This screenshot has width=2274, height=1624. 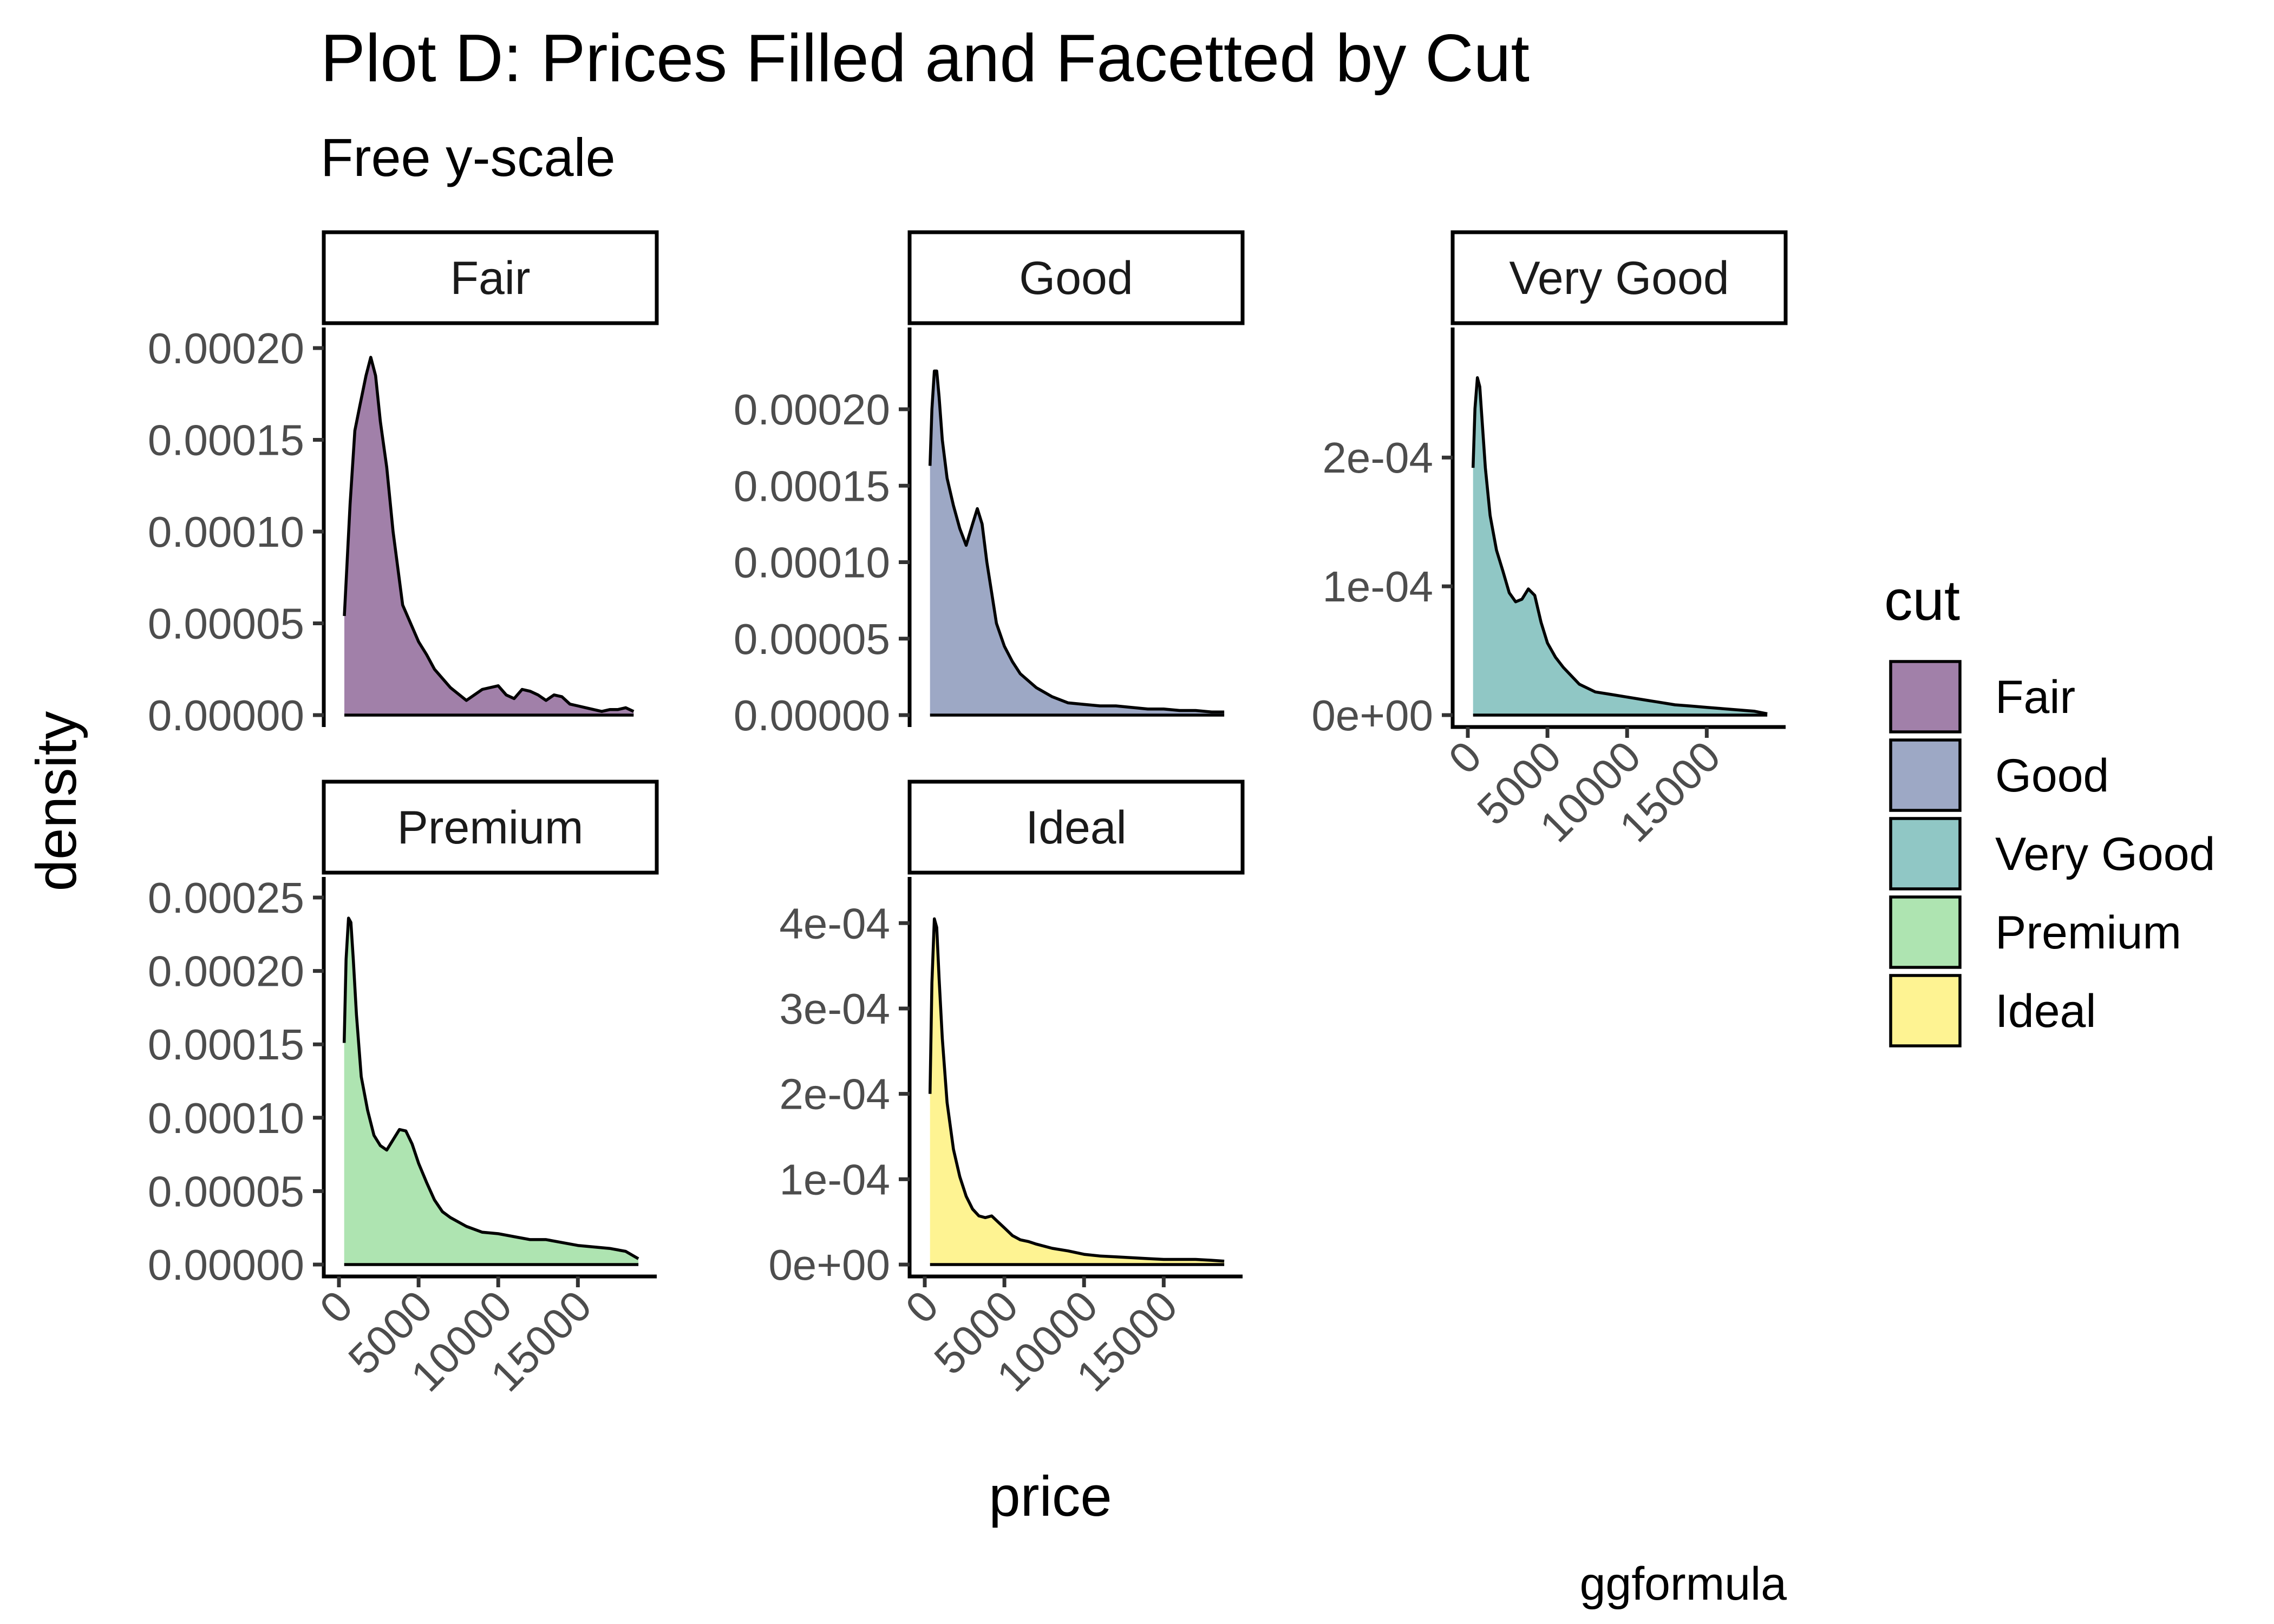 I want to click on y-tick-label-very-good: 2e-04, so click(x=1378, y=458).